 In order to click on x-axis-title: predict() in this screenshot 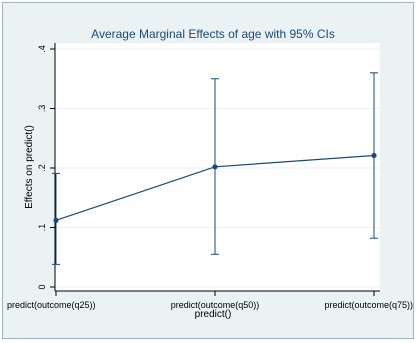, I will do `click(213, 314)`.